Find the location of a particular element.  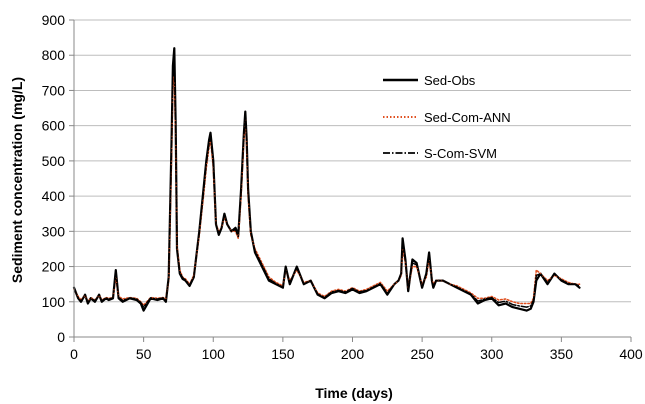

y-tick-labels: 0 100 200 300 400 500 600 700 800 900 is located at coordinates (54, 178).